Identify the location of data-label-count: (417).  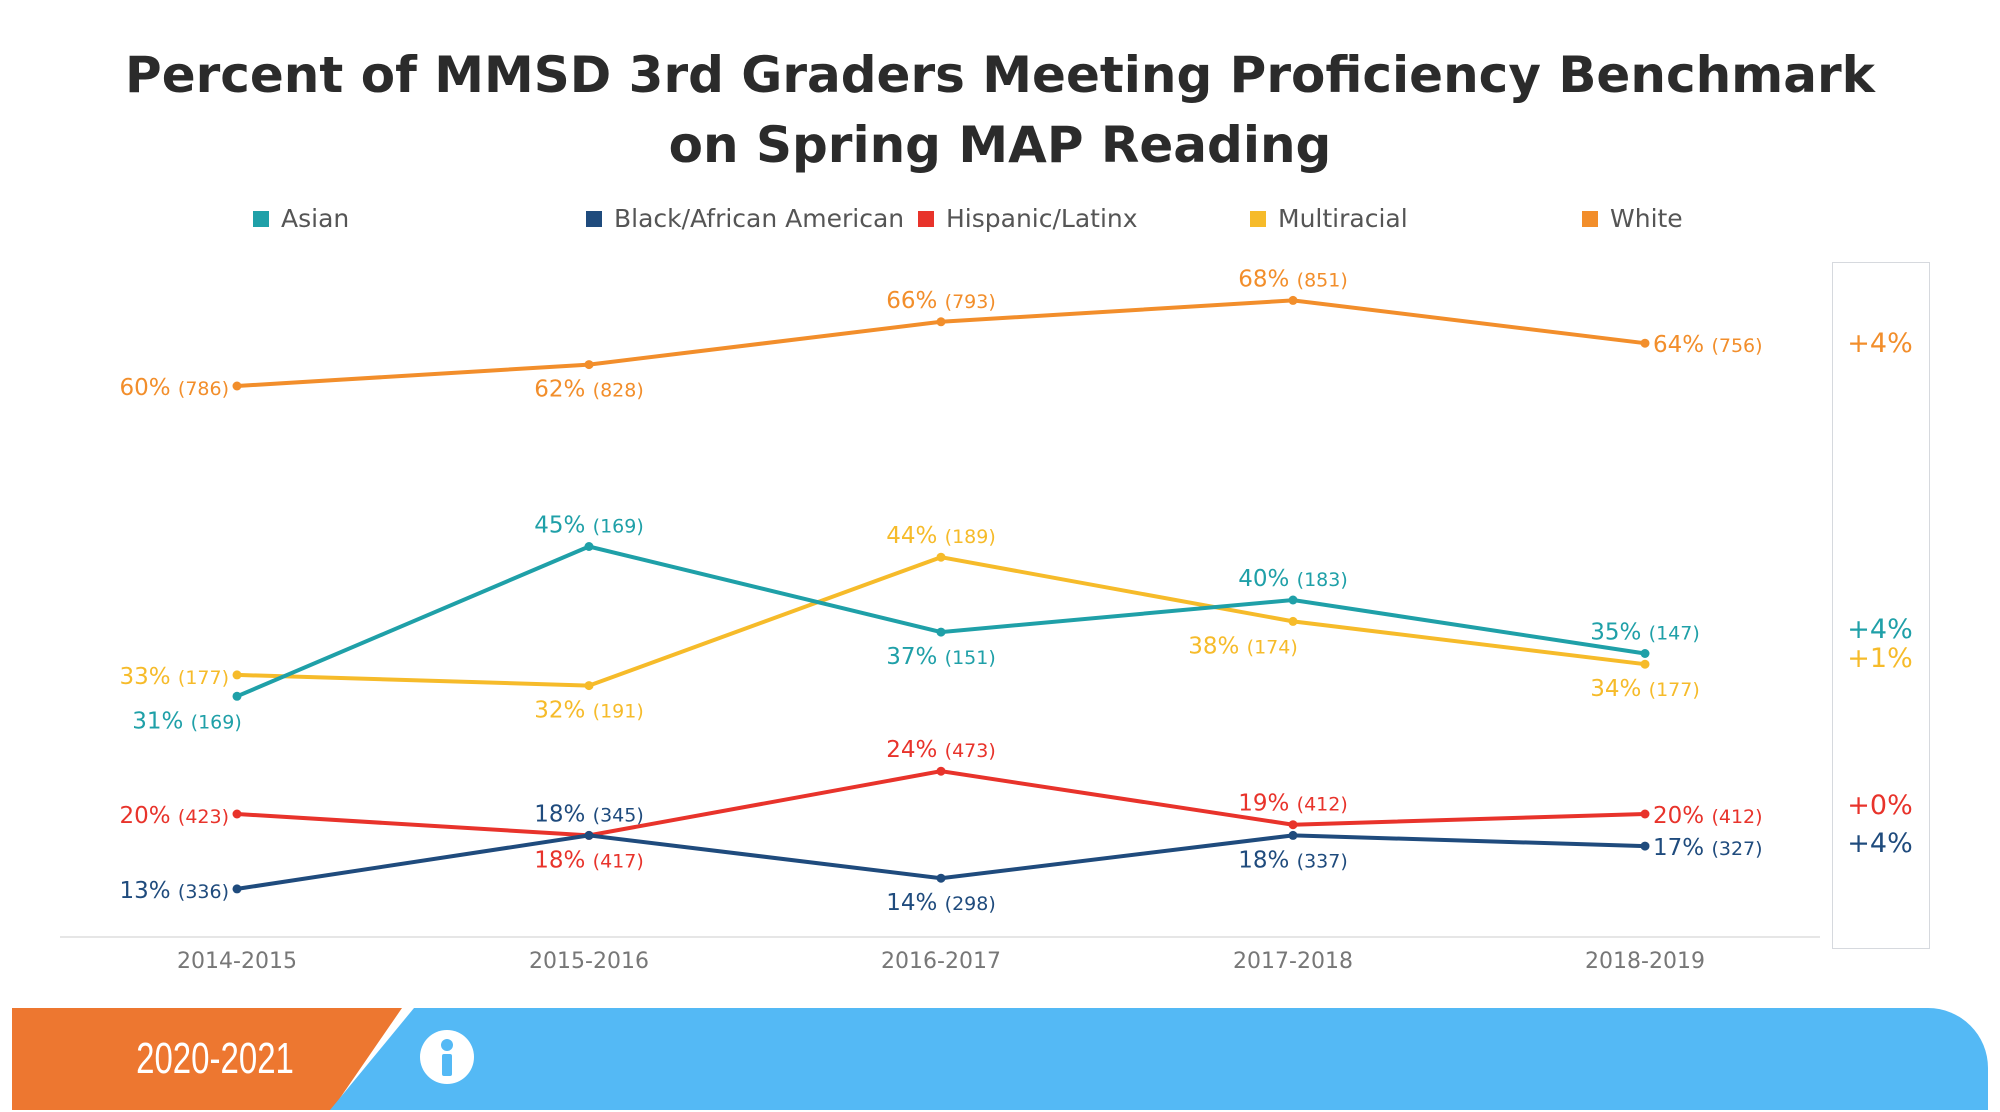
(618, 861).